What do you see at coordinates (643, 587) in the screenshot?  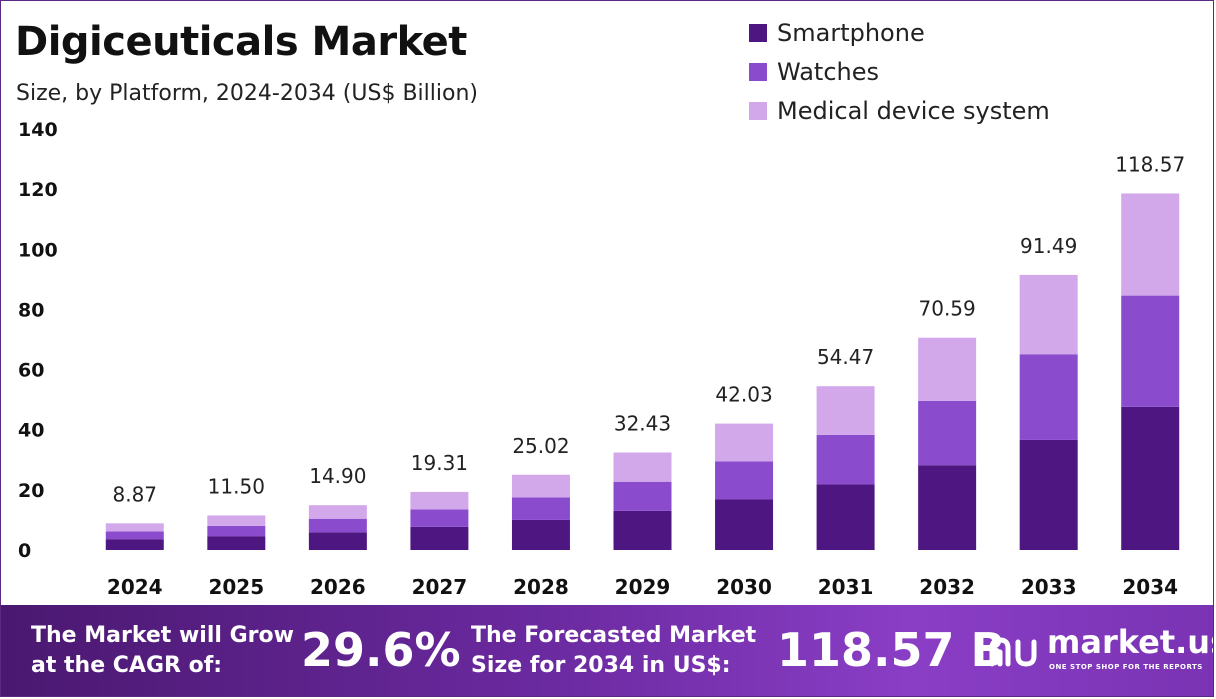 I see `x-category-label: 2029` at bounding box center [643, 587].